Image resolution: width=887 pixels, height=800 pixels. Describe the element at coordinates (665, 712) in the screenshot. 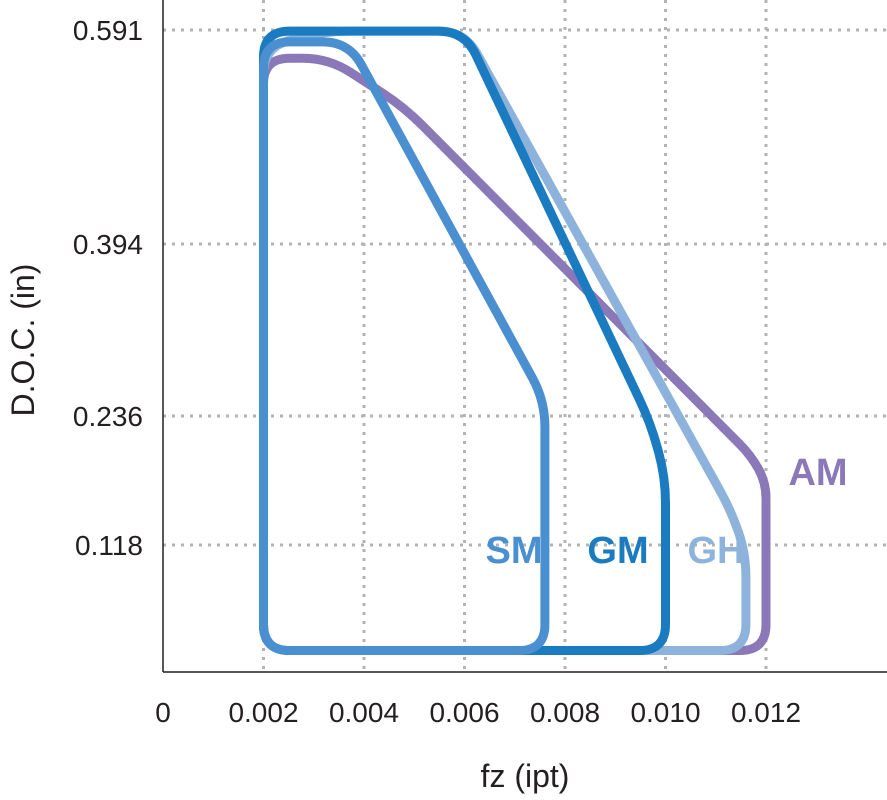

I see `x-tick-label: 0.010` at that location.